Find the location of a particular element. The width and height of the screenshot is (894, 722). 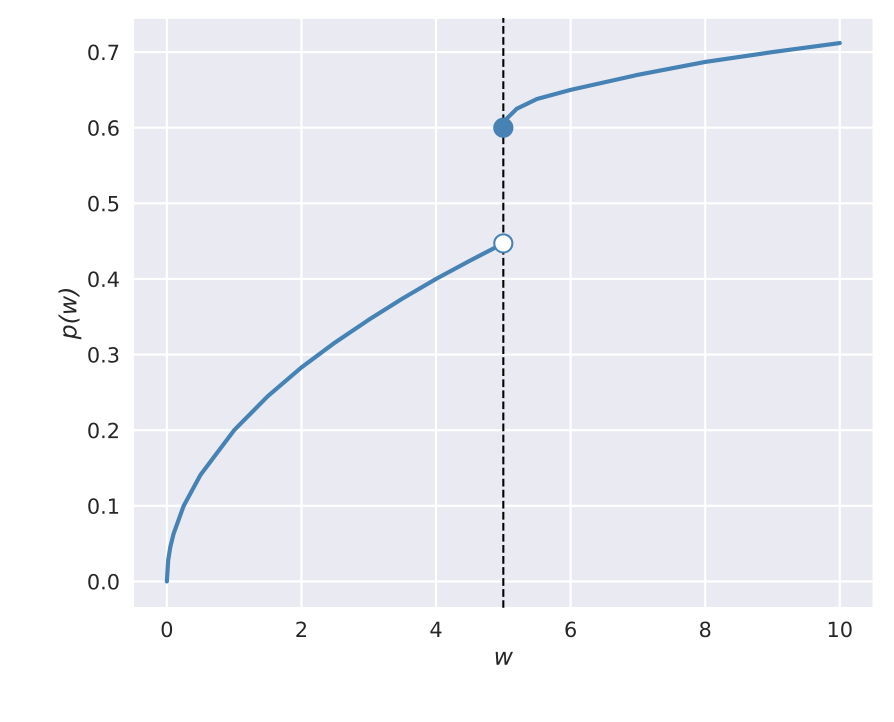

y-tick-label: 0.2 is located at coordinates (103, 430).